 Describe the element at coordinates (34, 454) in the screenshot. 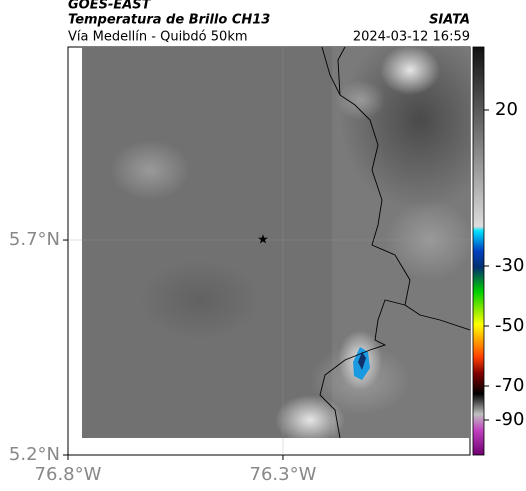

I see `y-tick-label: 5.2°N` at that location.